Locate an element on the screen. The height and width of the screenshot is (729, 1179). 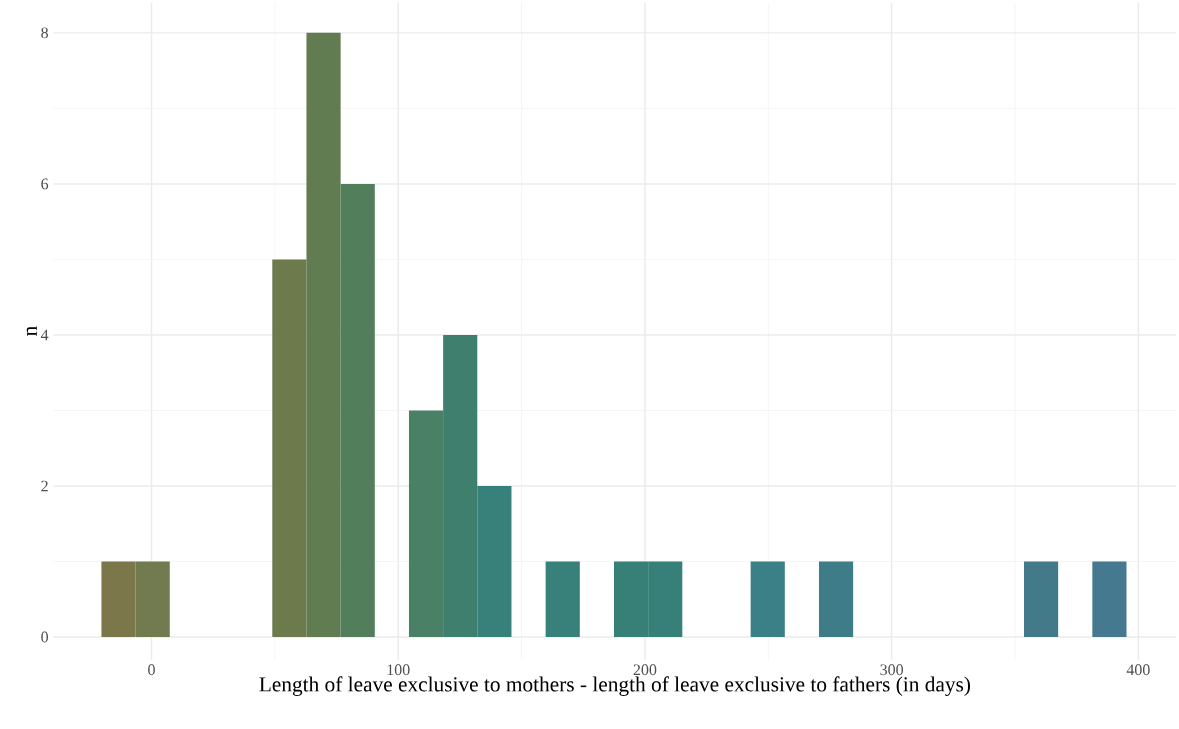
y-tick-label: 4 is located at coordinates (44, 335).